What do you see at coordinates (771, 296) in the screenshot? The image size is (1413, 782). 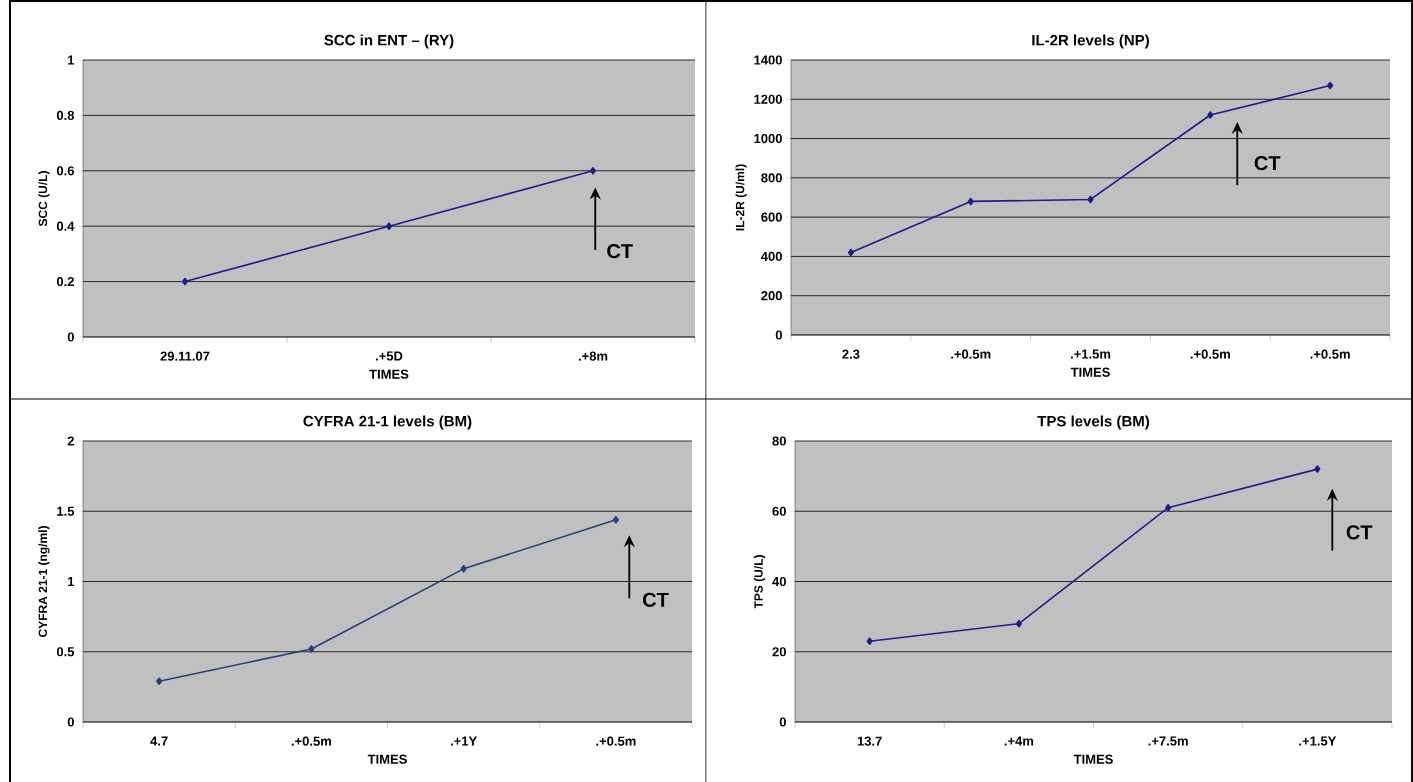 I see `y-tick-label: 200` at bounding box center [771, 296].